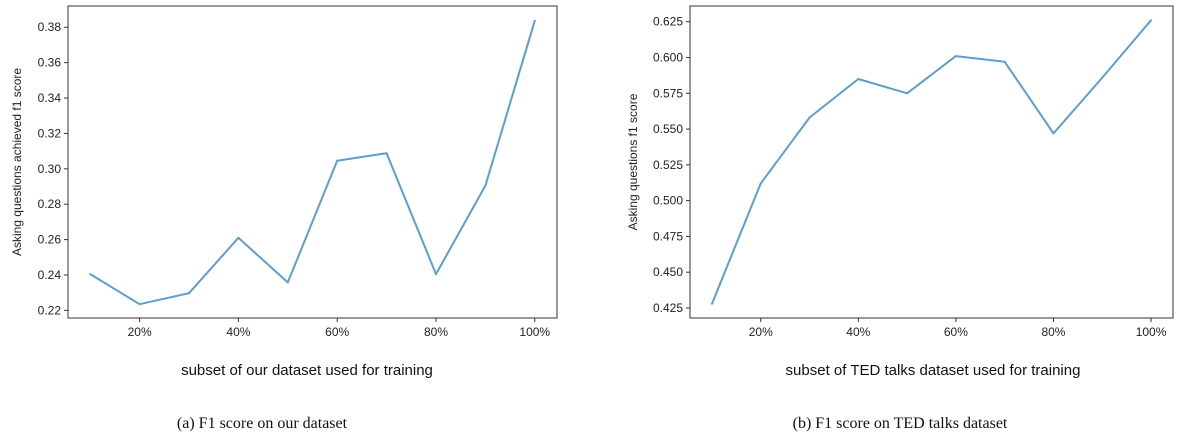 This screenshot has width=1177, height=440. Describe the element at coordinates (50, 310) in the screenshot. I see `y-tick-label: 0.22` at that location.